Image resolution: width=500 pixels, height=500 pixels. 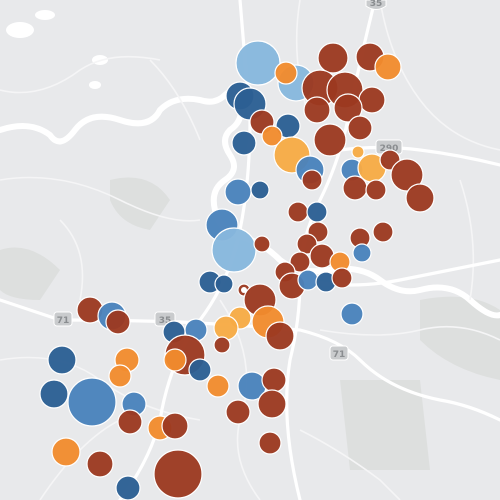 What do you see at coordinates (244, 290) in the screenshot?
I see `selected-marker-center` at bounding box center [244, 290].